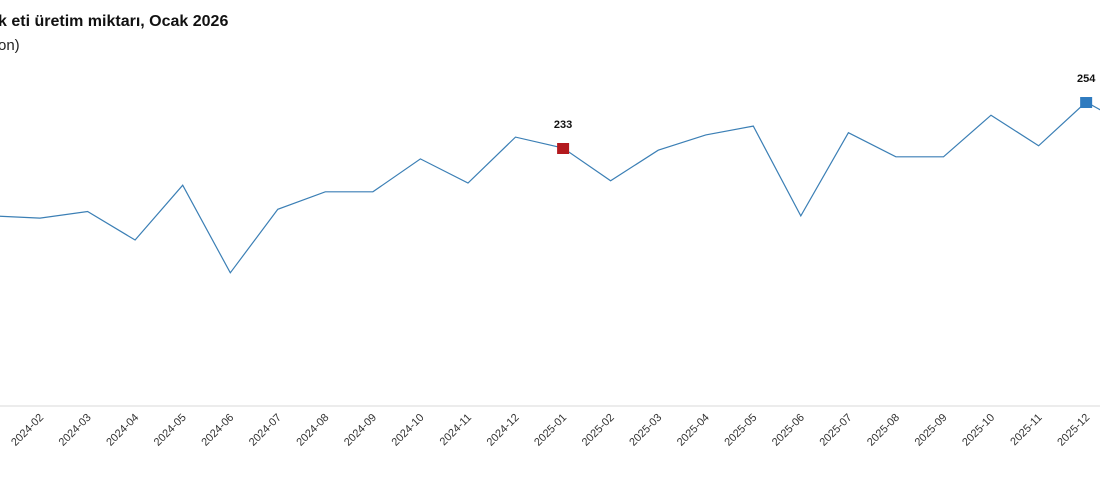 Image resolution: width=1100 pixels, height=482 pixels. I want to click on x-tick-label: 2024-07, so click(265, 430).